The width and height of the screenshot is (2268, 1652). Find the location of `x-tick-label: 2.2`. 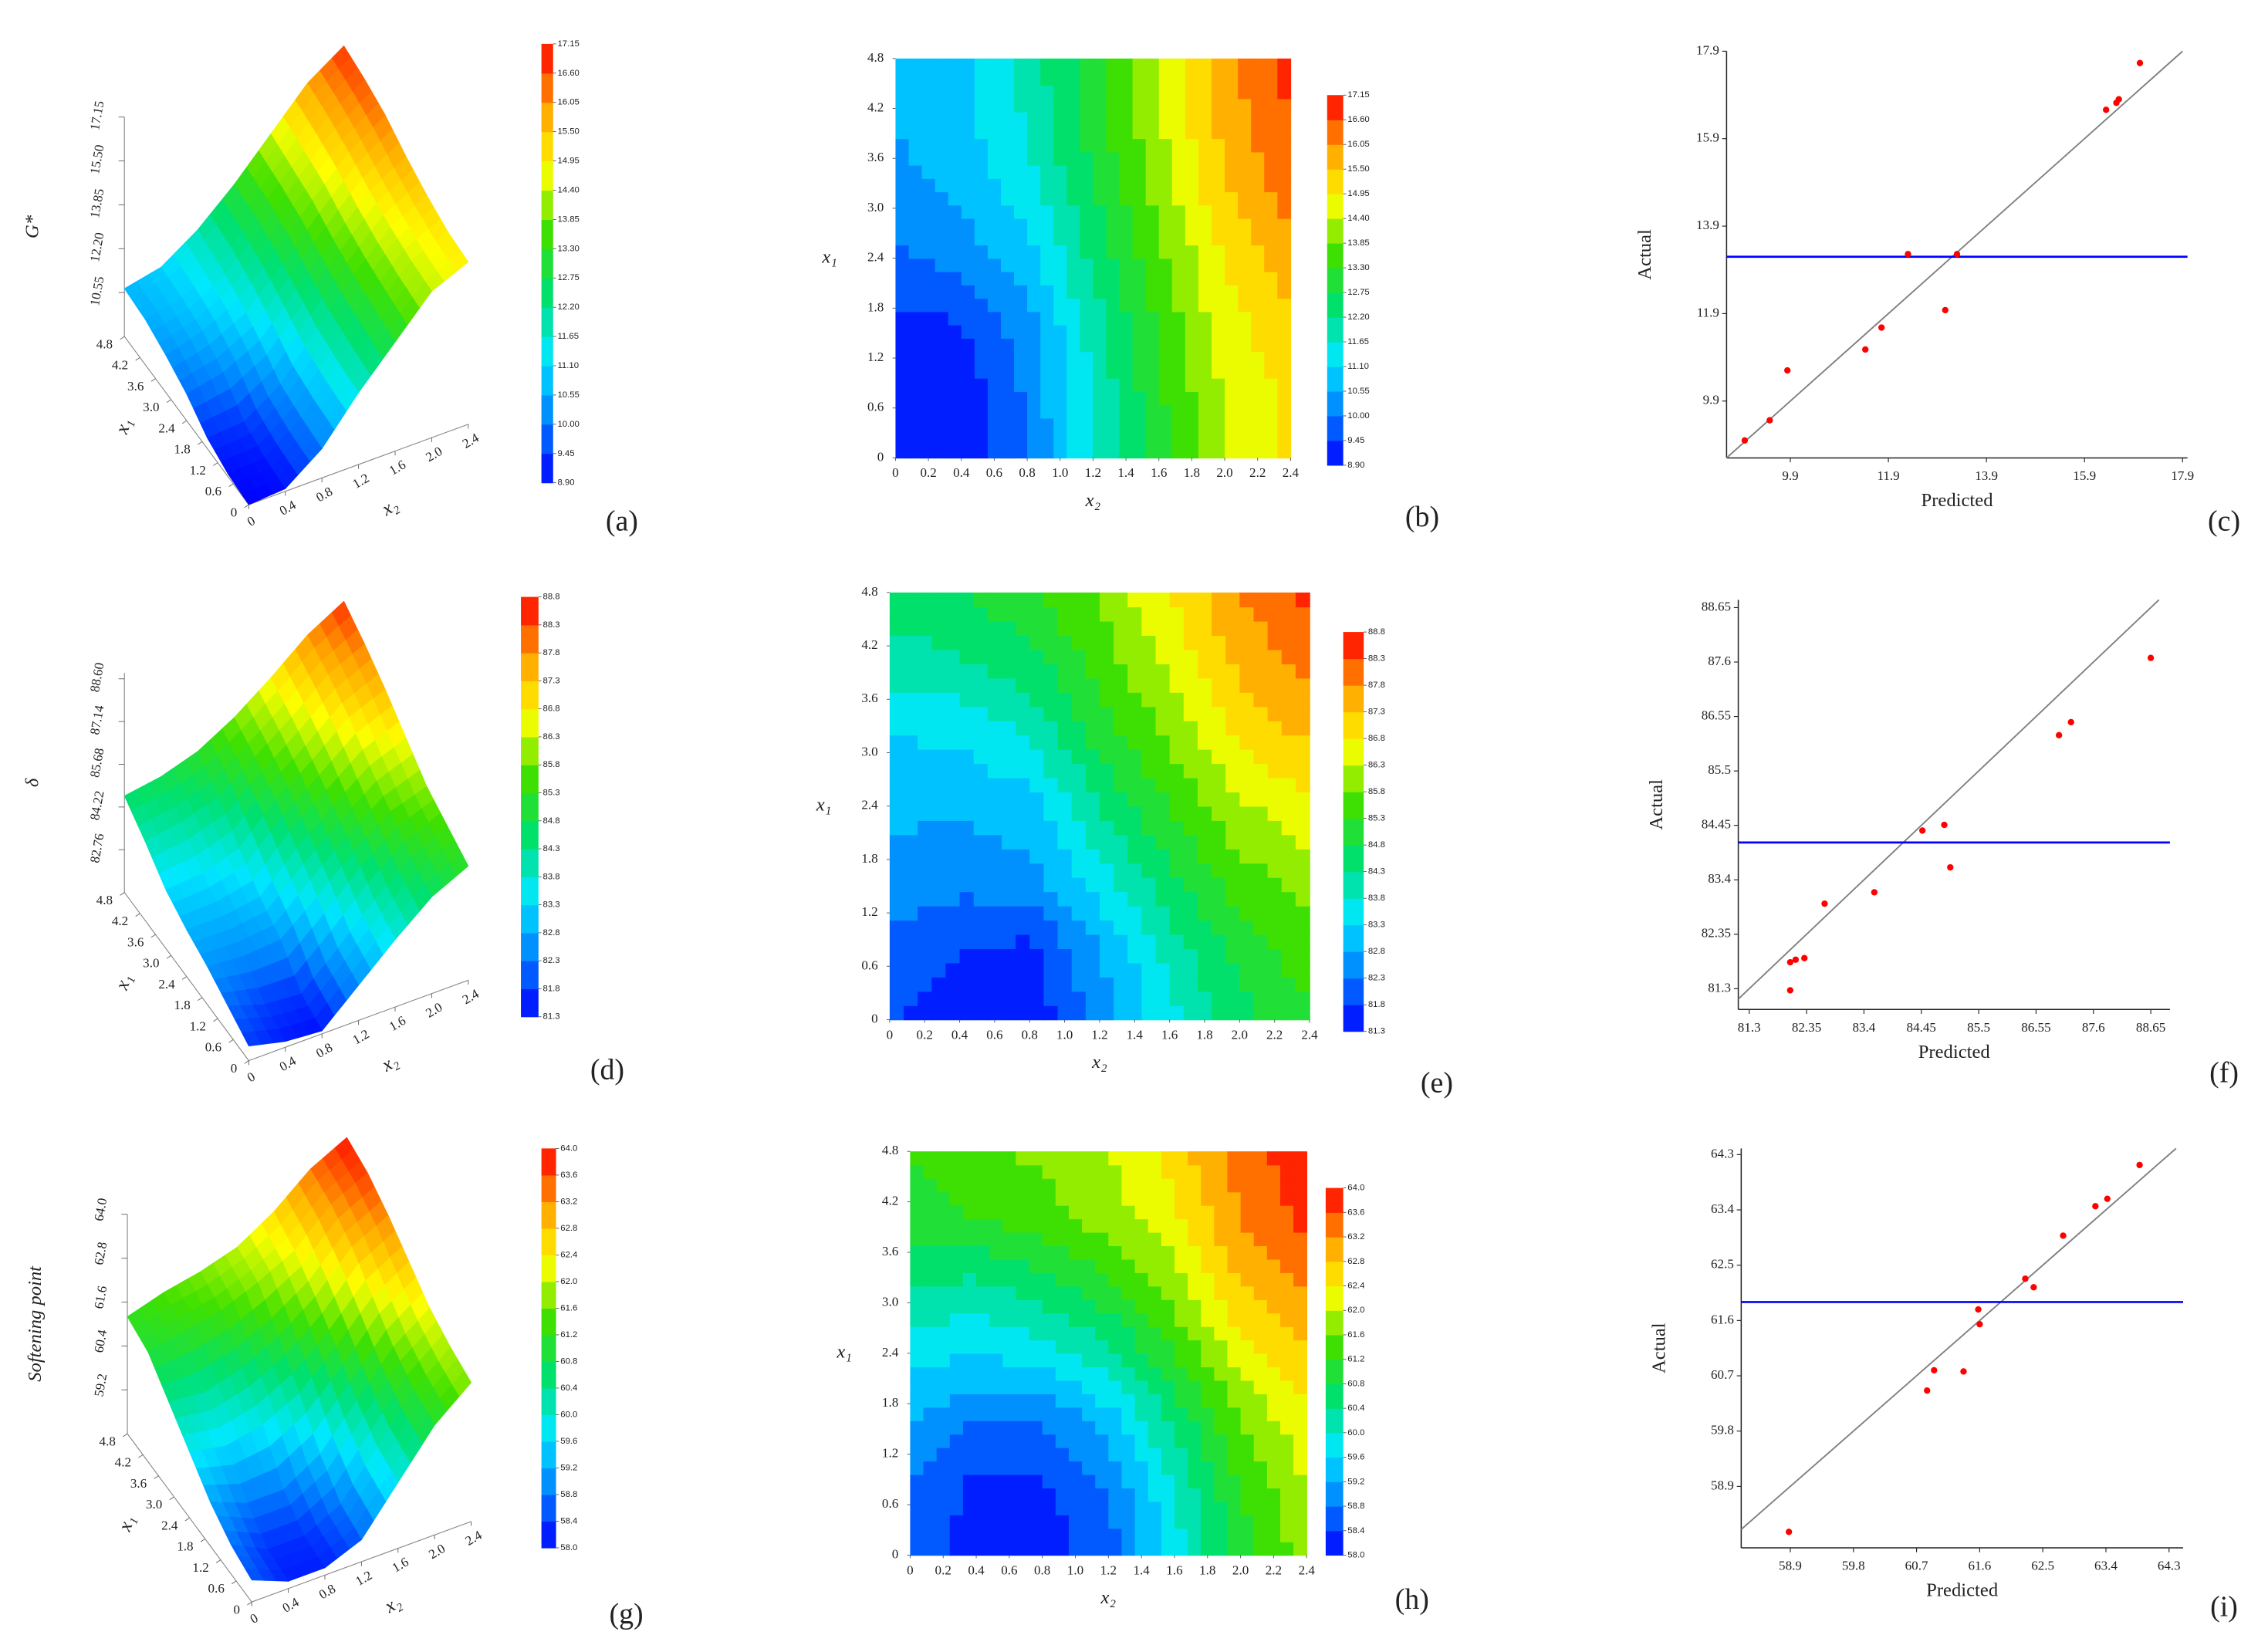

x-tick-label: 2.2 is located at coordinates (1258, 472).